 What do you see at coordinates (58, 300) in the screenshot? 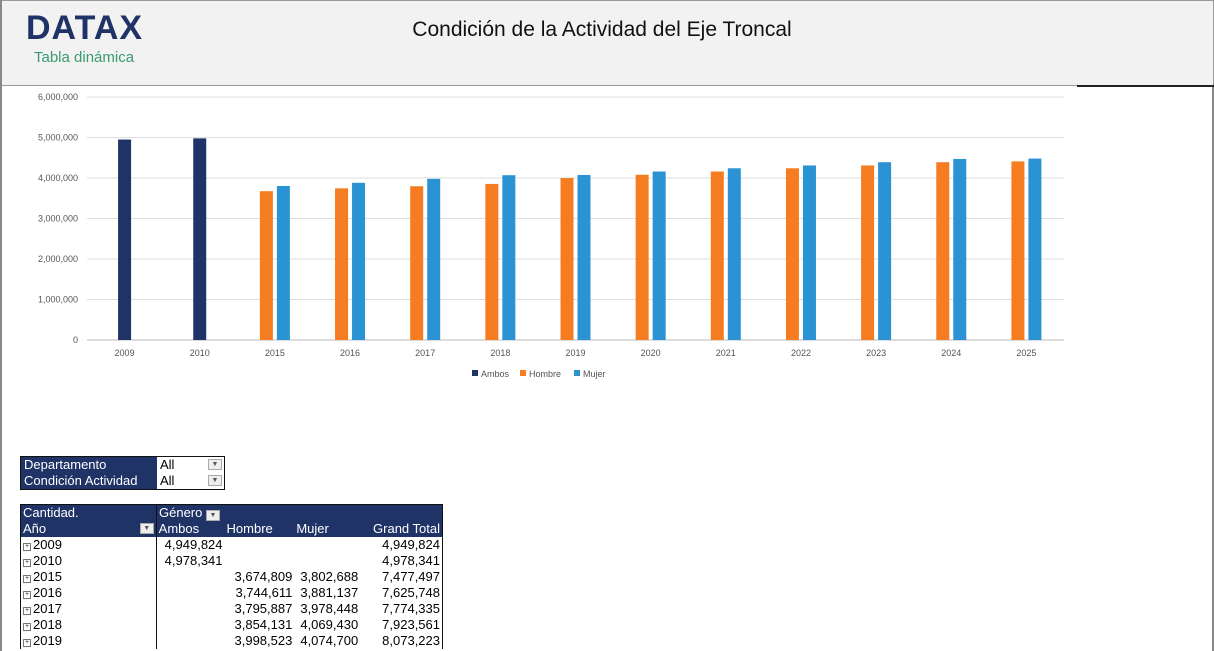
I see `y-tick-label: 1,000,000` at bounding box center [58, 300].